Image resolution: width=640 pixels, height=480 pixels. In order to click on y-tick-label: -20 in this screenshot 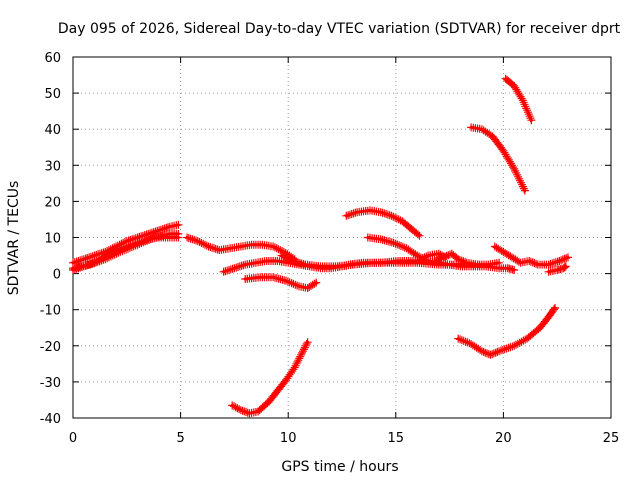, I will do `click(50, 347)`.